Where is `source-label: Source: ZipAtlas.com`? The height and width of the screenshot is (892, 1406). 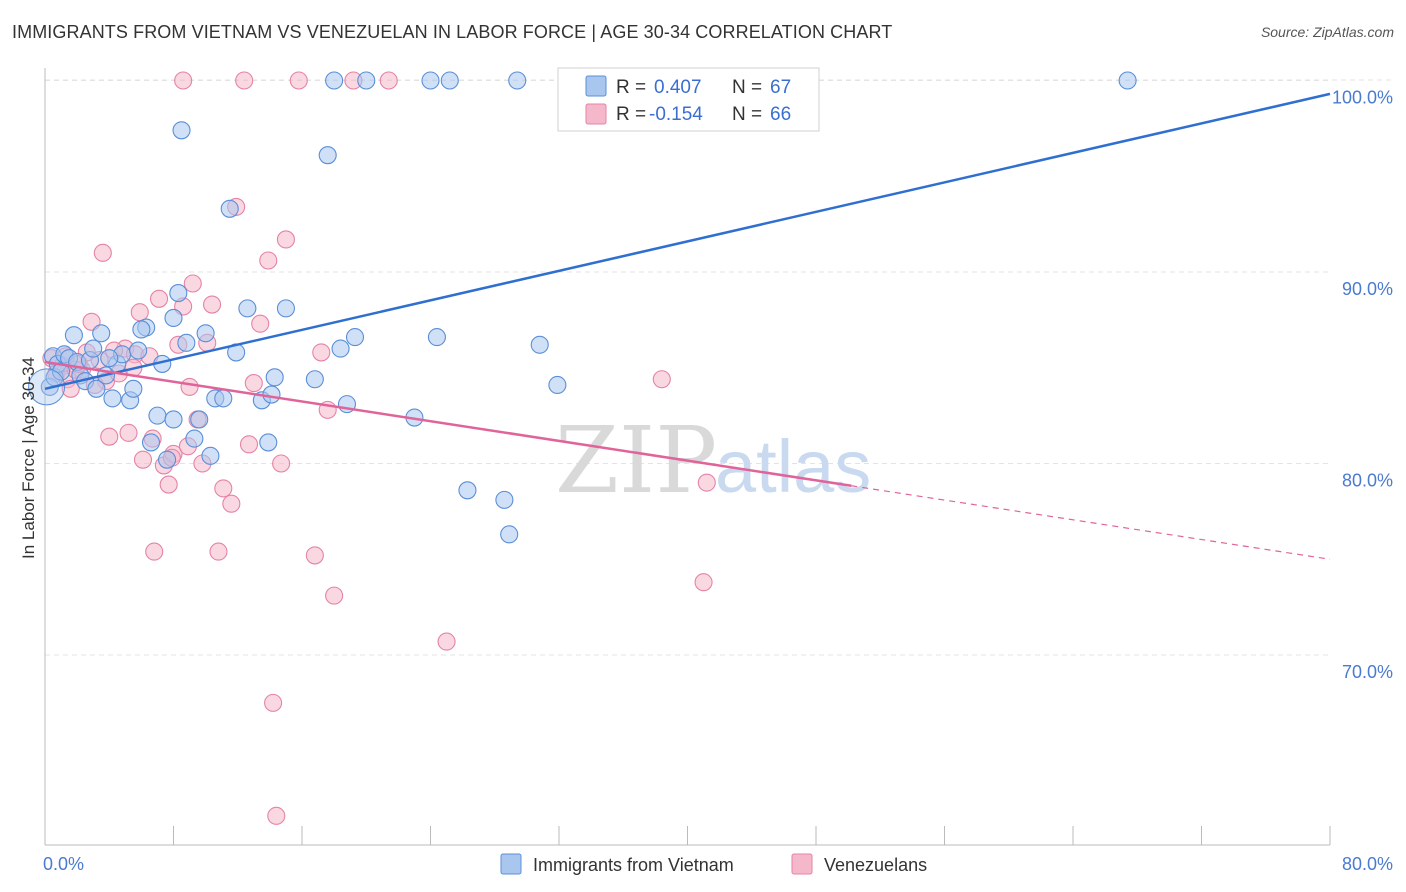
source-label: Source: ZipAtlas.com is located at coordinates (1327, 32).